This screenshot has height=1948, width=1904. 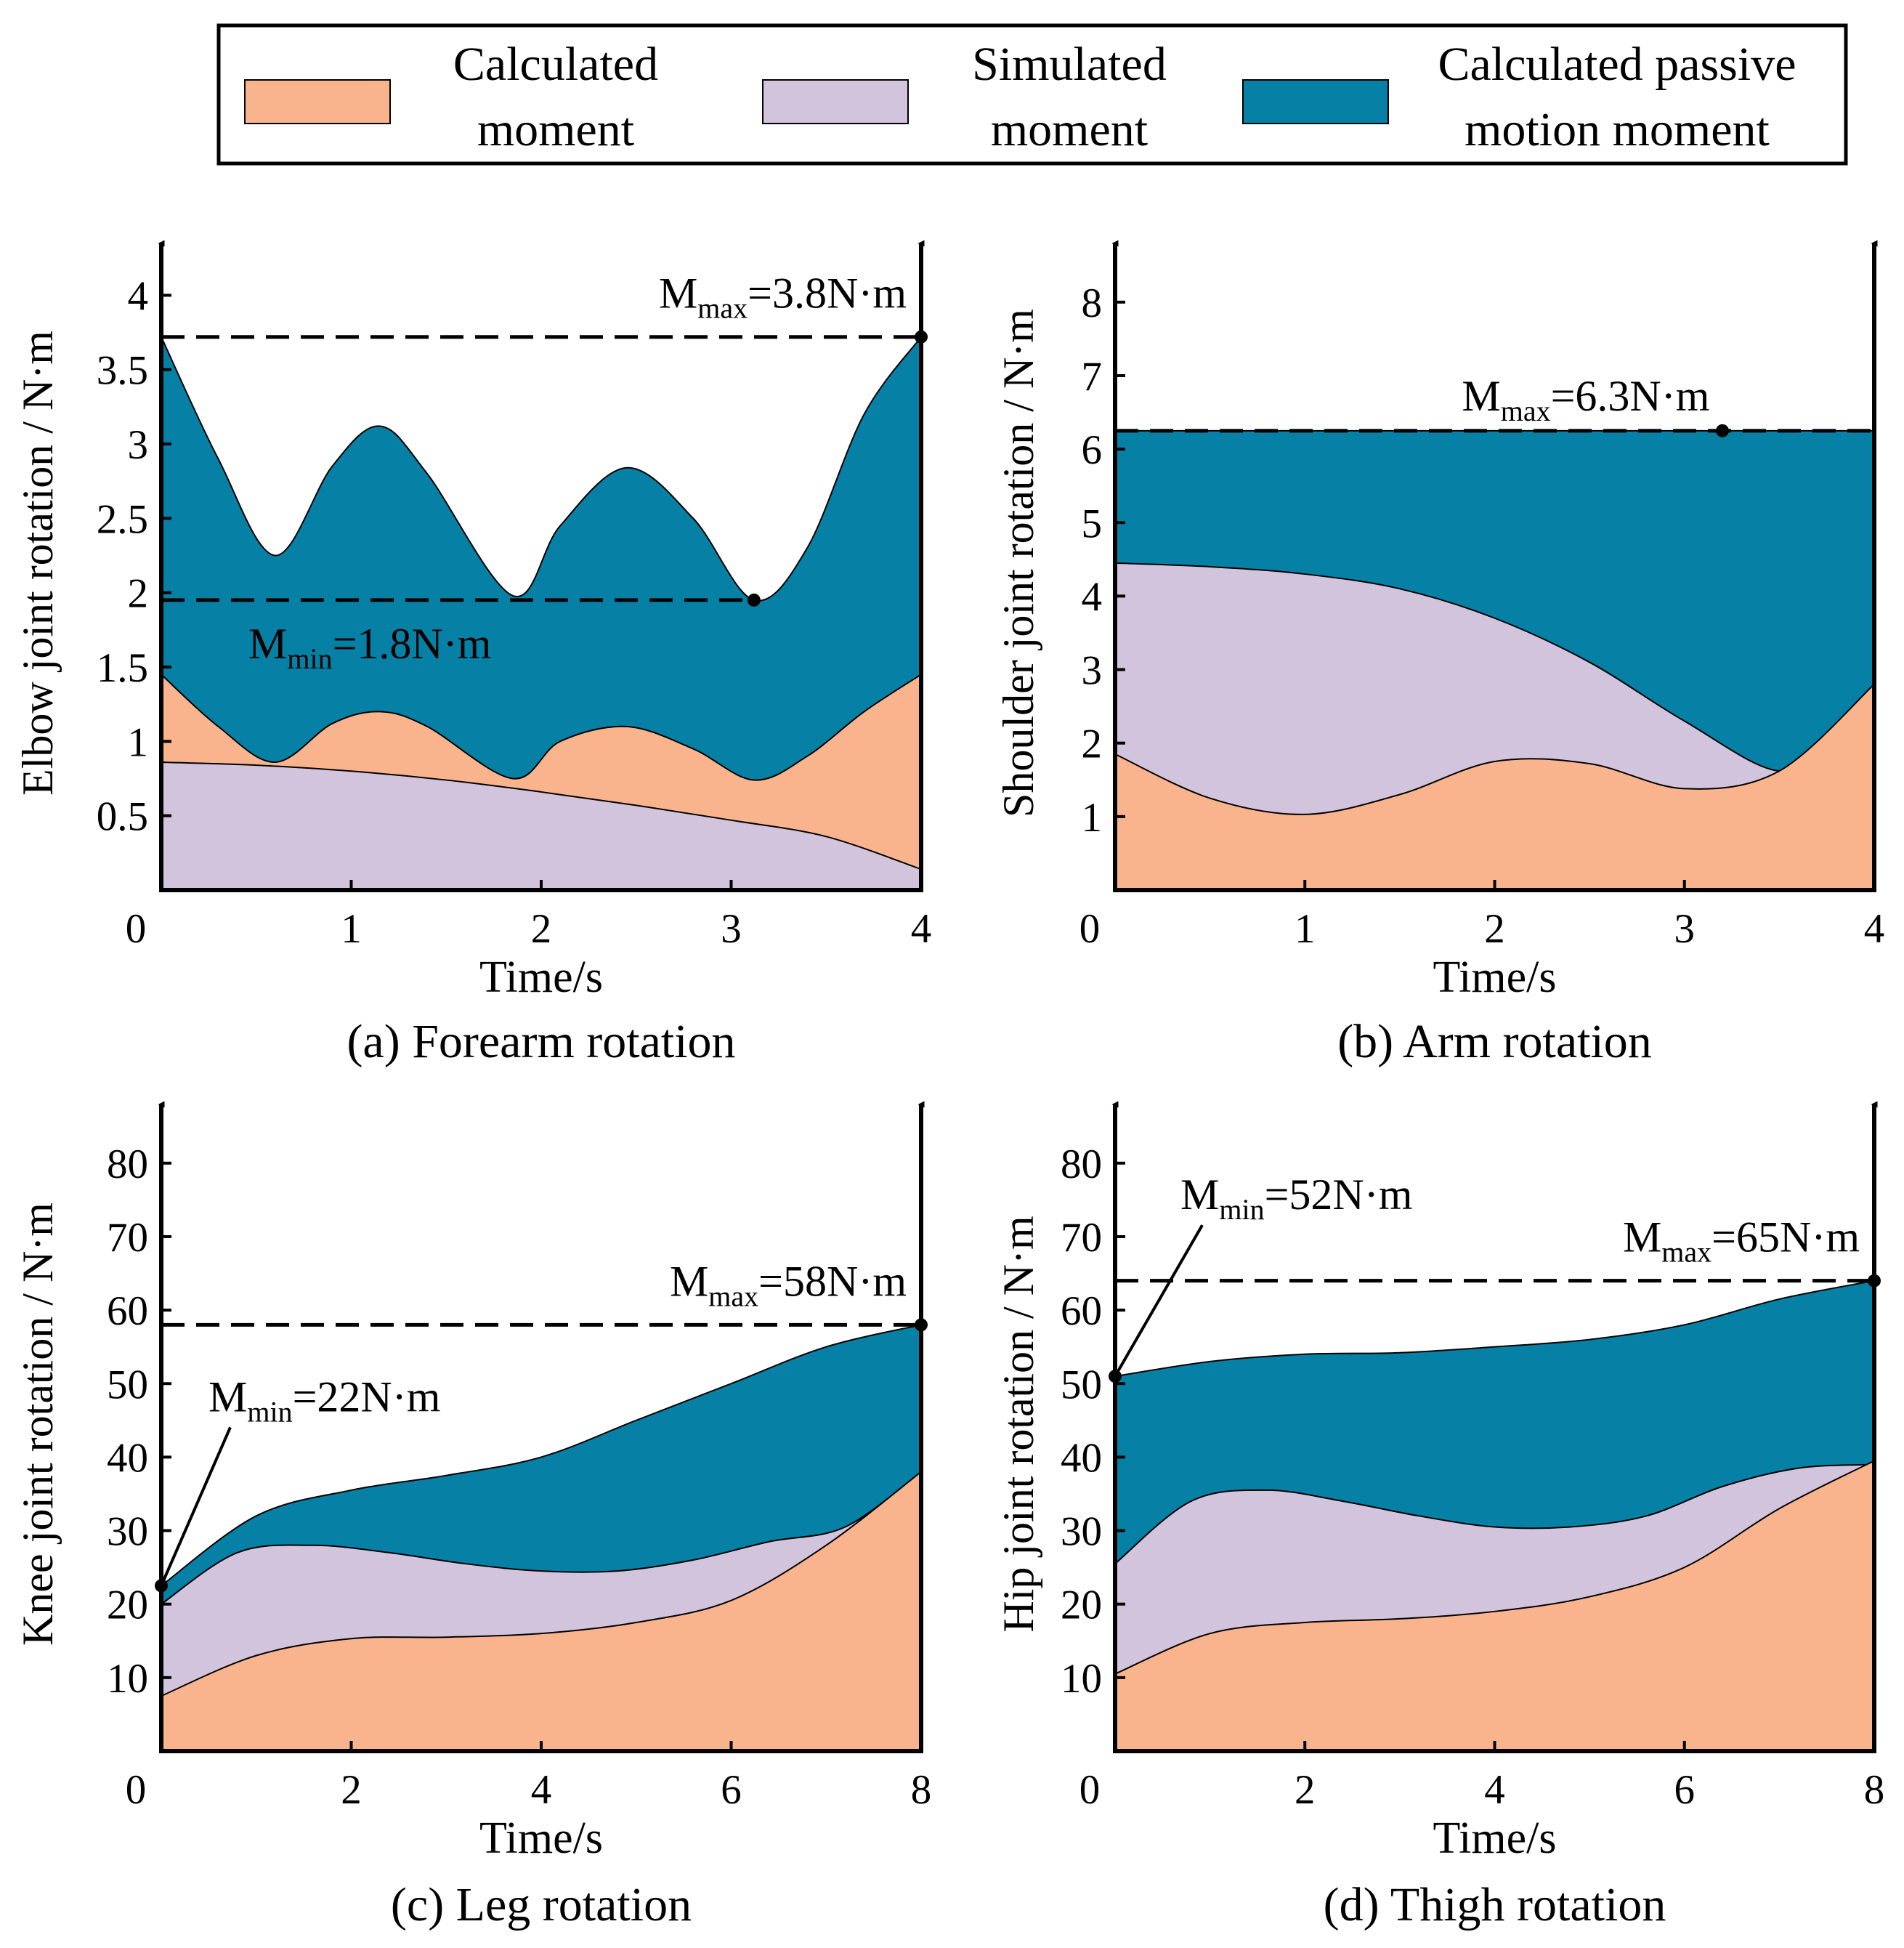 I want to click on y-tick-label: 0.5, so click(x=122, y=817).